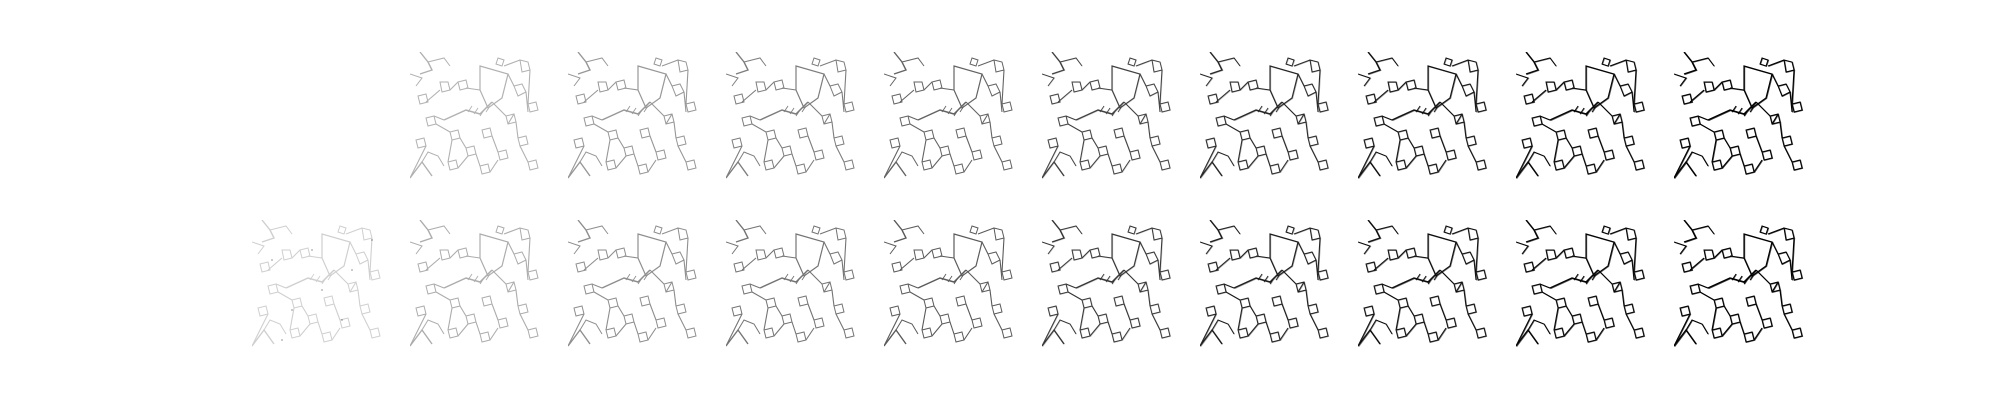 This screenshot has height=400, width=2000. What do you see at coordinates (1108, 118) in the screenshot?
I see `tile-r1-c6` at bounding box center [1108, 118].